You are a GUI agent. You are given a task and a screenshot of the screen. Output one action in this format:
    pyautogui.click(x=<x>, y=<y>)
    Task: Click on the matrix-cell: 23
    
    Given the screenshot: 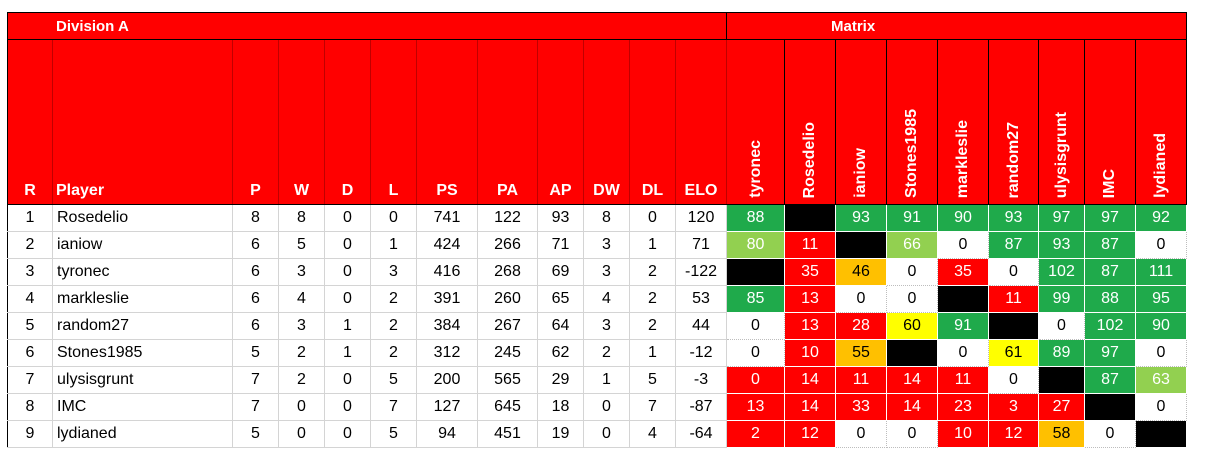 What is the action you would take?
    pyautogui.click(x=963, y=407)
    